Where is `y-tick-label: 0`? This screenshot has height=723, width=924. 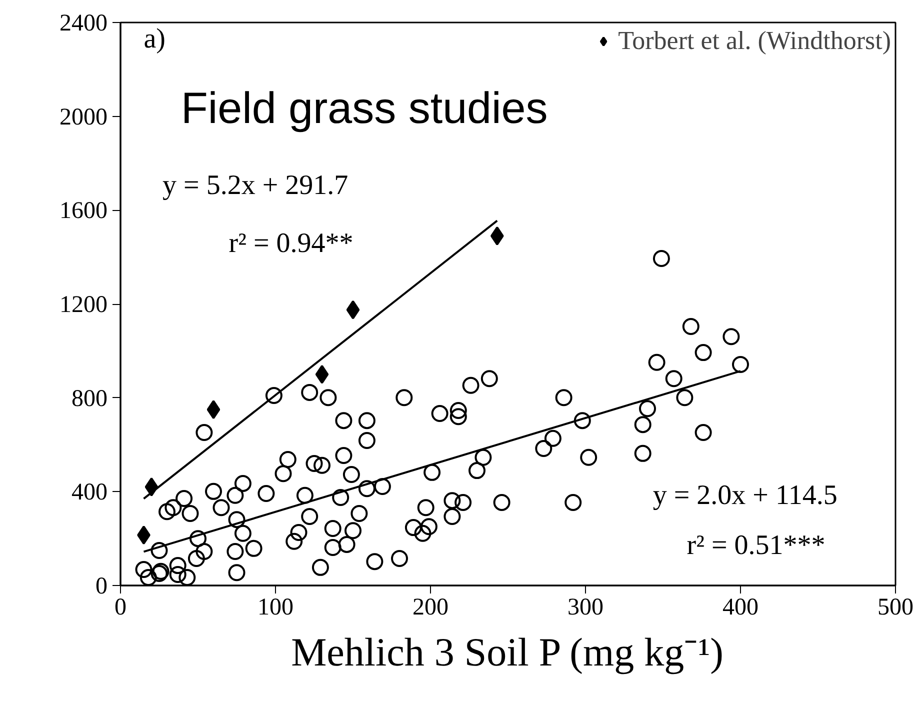 y-tick-label: 0 is located at coordinates (102, 587).